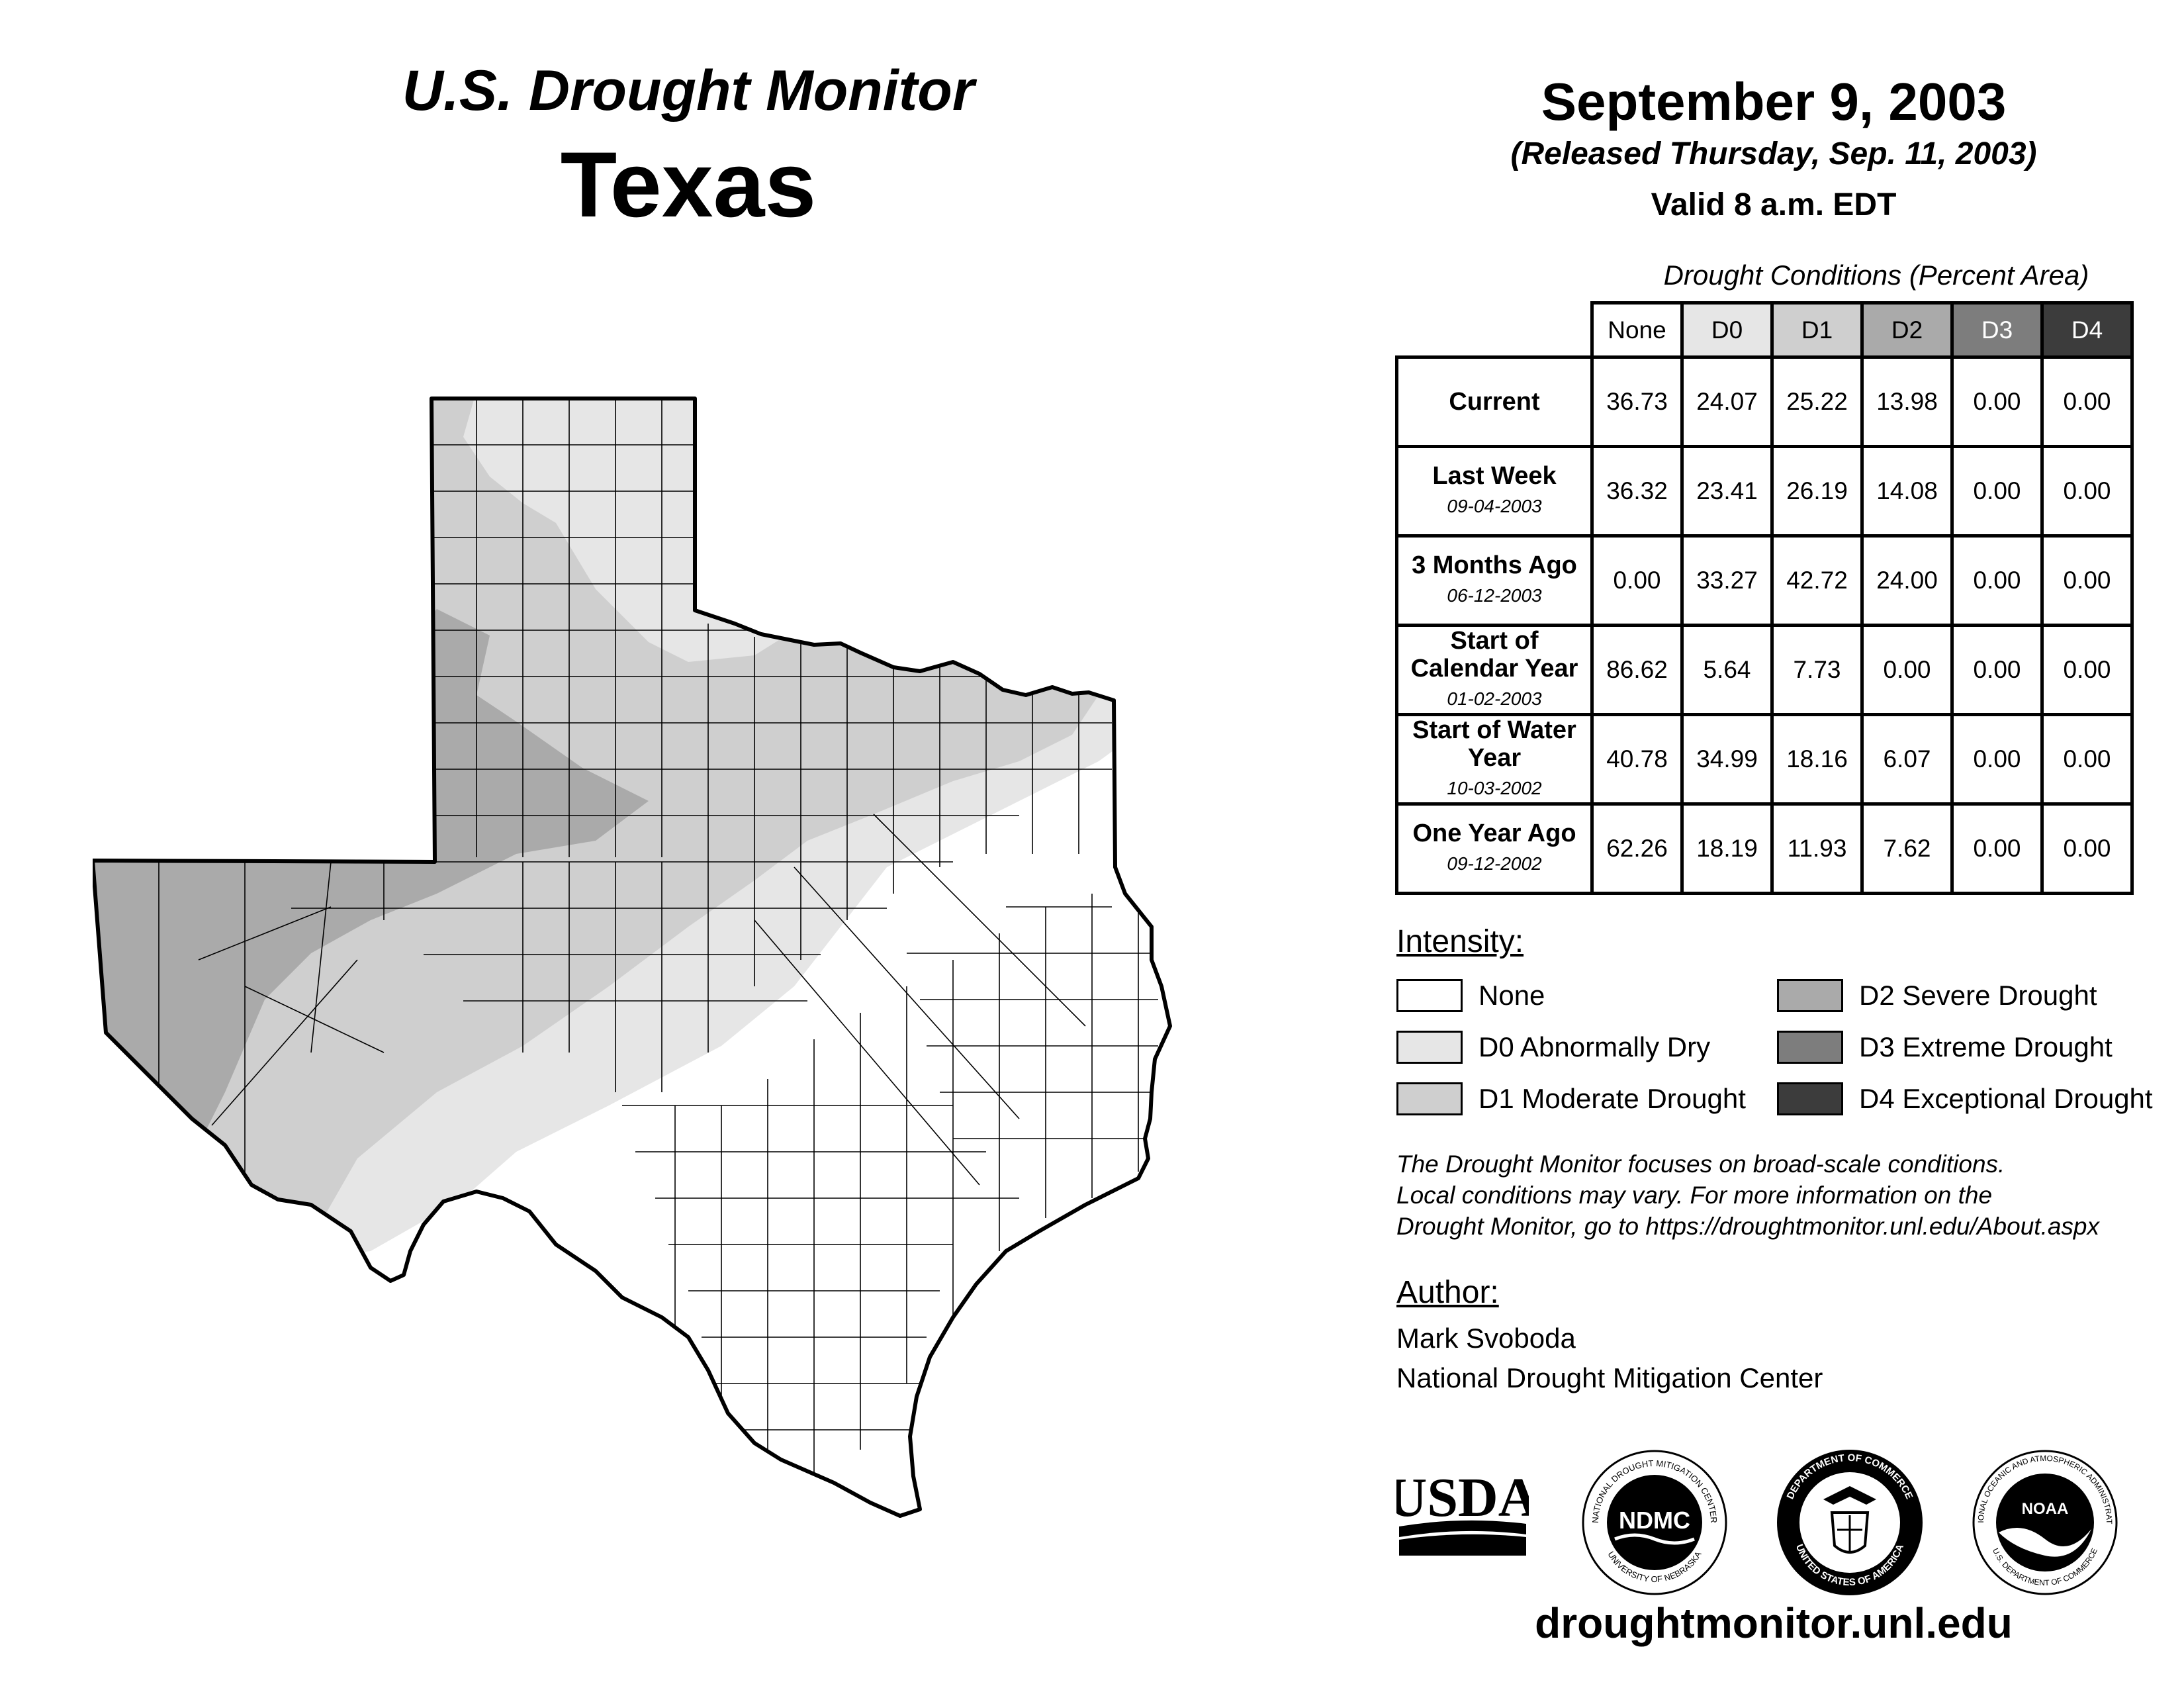 This screenshot has height=1688, width=2184. I want to click on legend-label: D0 Abnormally Dry, so click(1595, 1046).